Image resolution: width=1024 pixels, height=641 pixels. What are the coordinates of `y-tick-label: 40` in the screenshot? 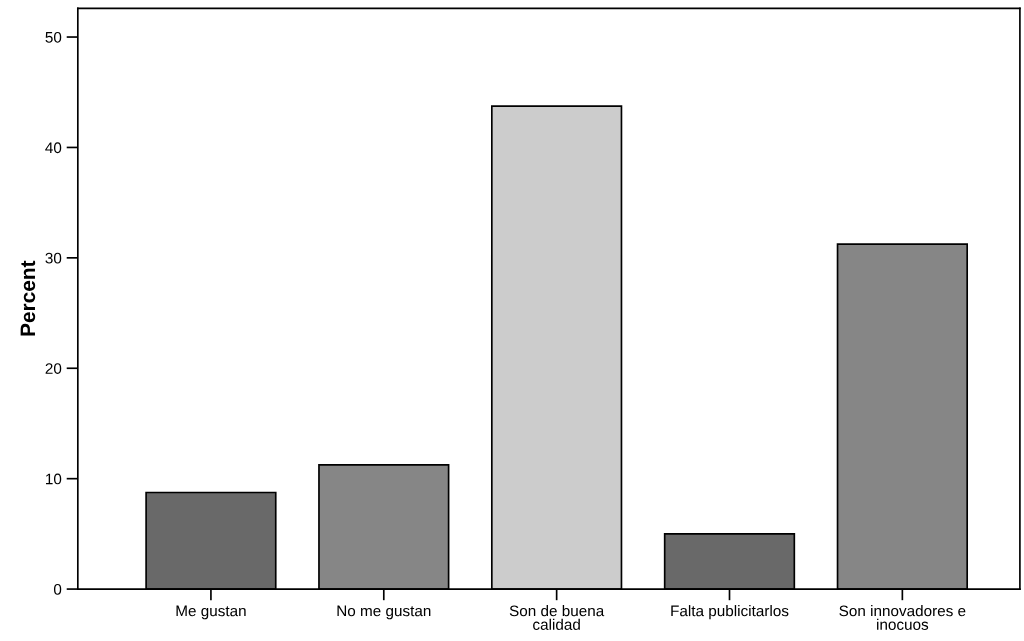 It's located at (53, 148).